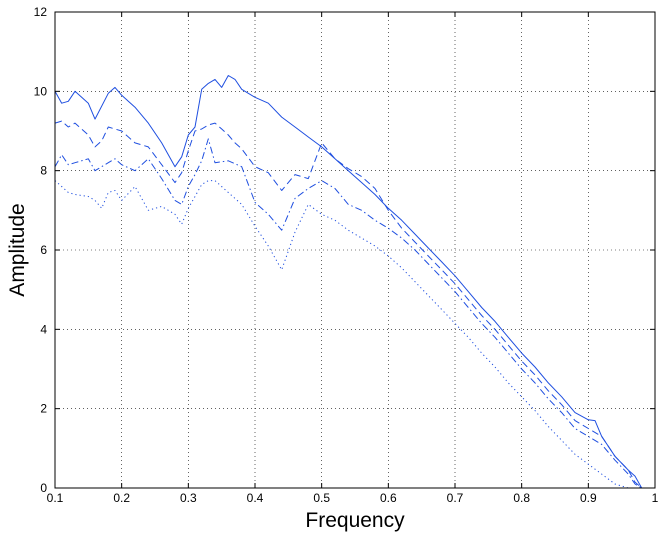 The width and height of the screenshot is (664, 534). I want to click on x-tick-label: 0.3, so click(188, 498).